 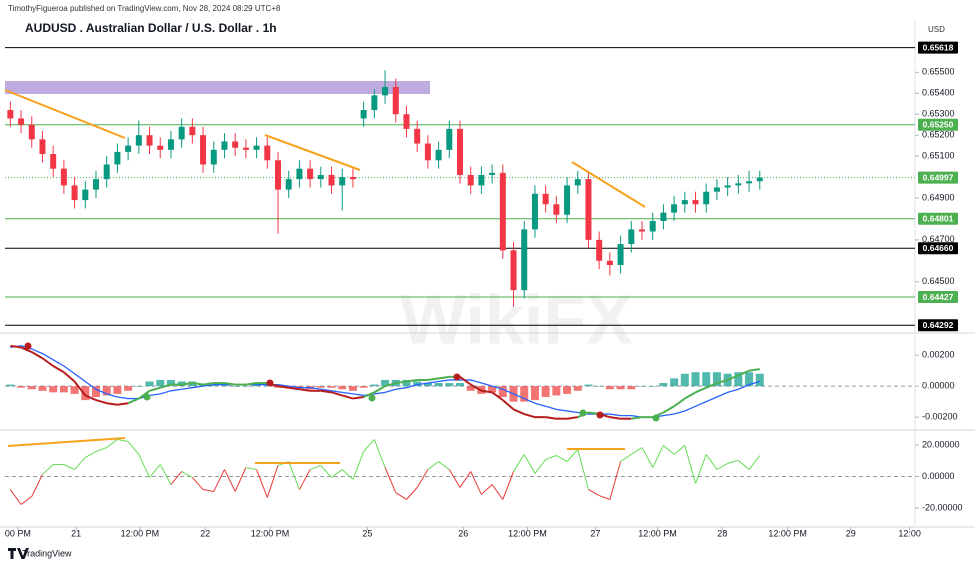 I want to click on y-tick-label: 0.00000, so click(x=938, y=386).